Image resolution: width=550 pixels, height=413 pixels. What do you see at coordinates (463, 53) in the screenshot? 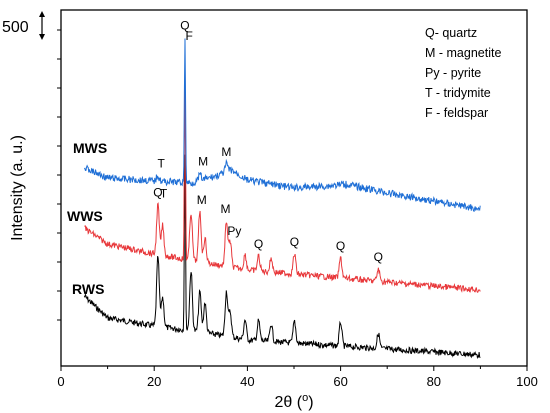
I see `legend-entry-magnetite: M - magnetite` at bounding box center [463, 53].